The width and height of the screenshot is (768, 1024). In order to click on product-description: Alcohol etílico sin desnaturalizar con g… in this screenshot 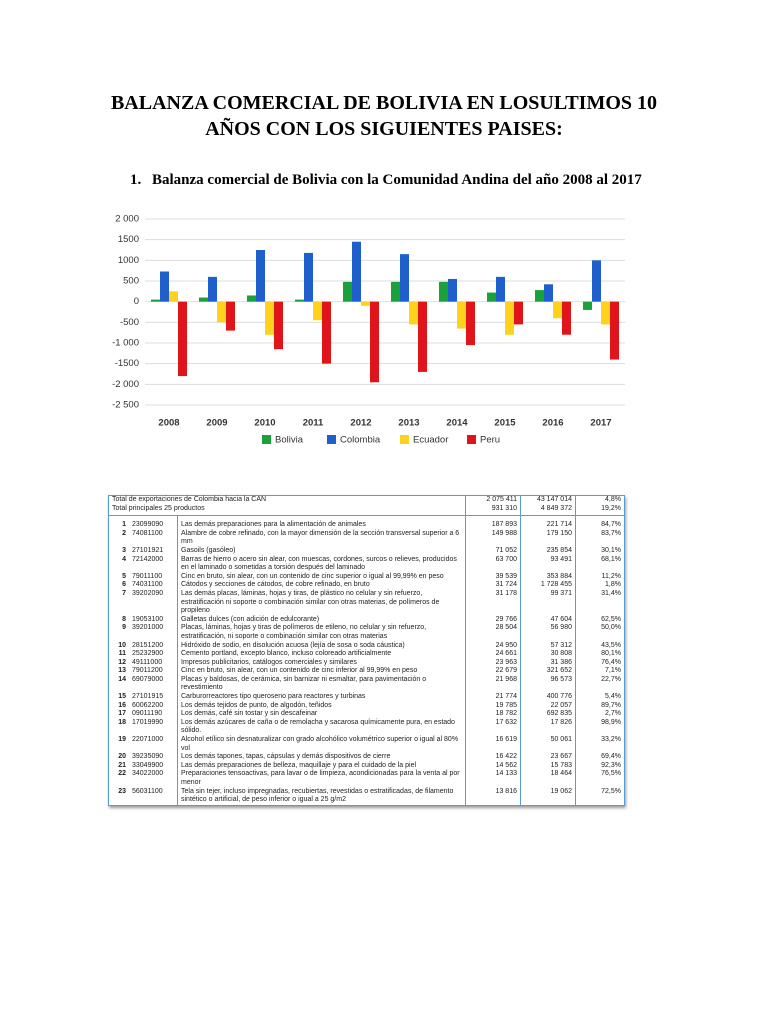, I will do `click(321, 745)`.